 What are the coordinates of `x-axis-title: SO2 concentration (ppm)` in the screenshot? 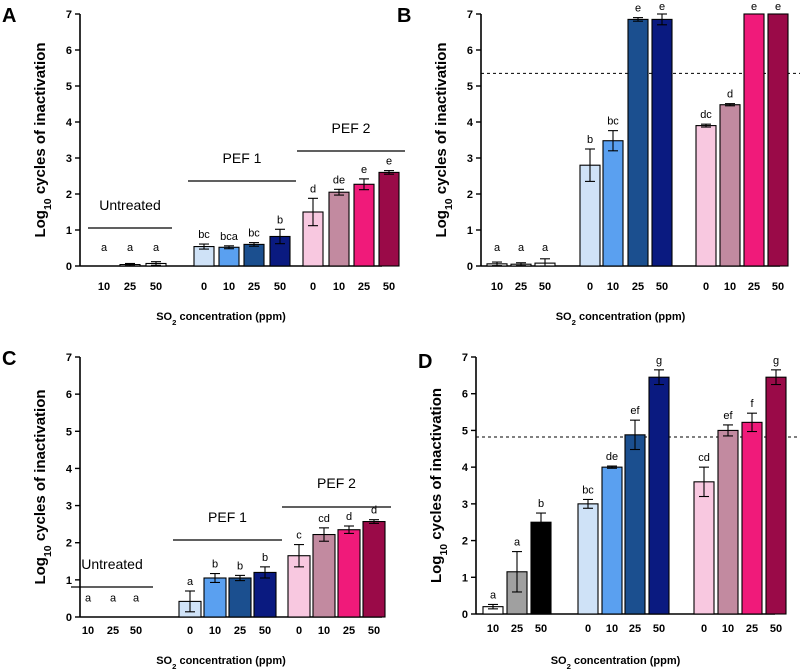 It's located at (621, 319).